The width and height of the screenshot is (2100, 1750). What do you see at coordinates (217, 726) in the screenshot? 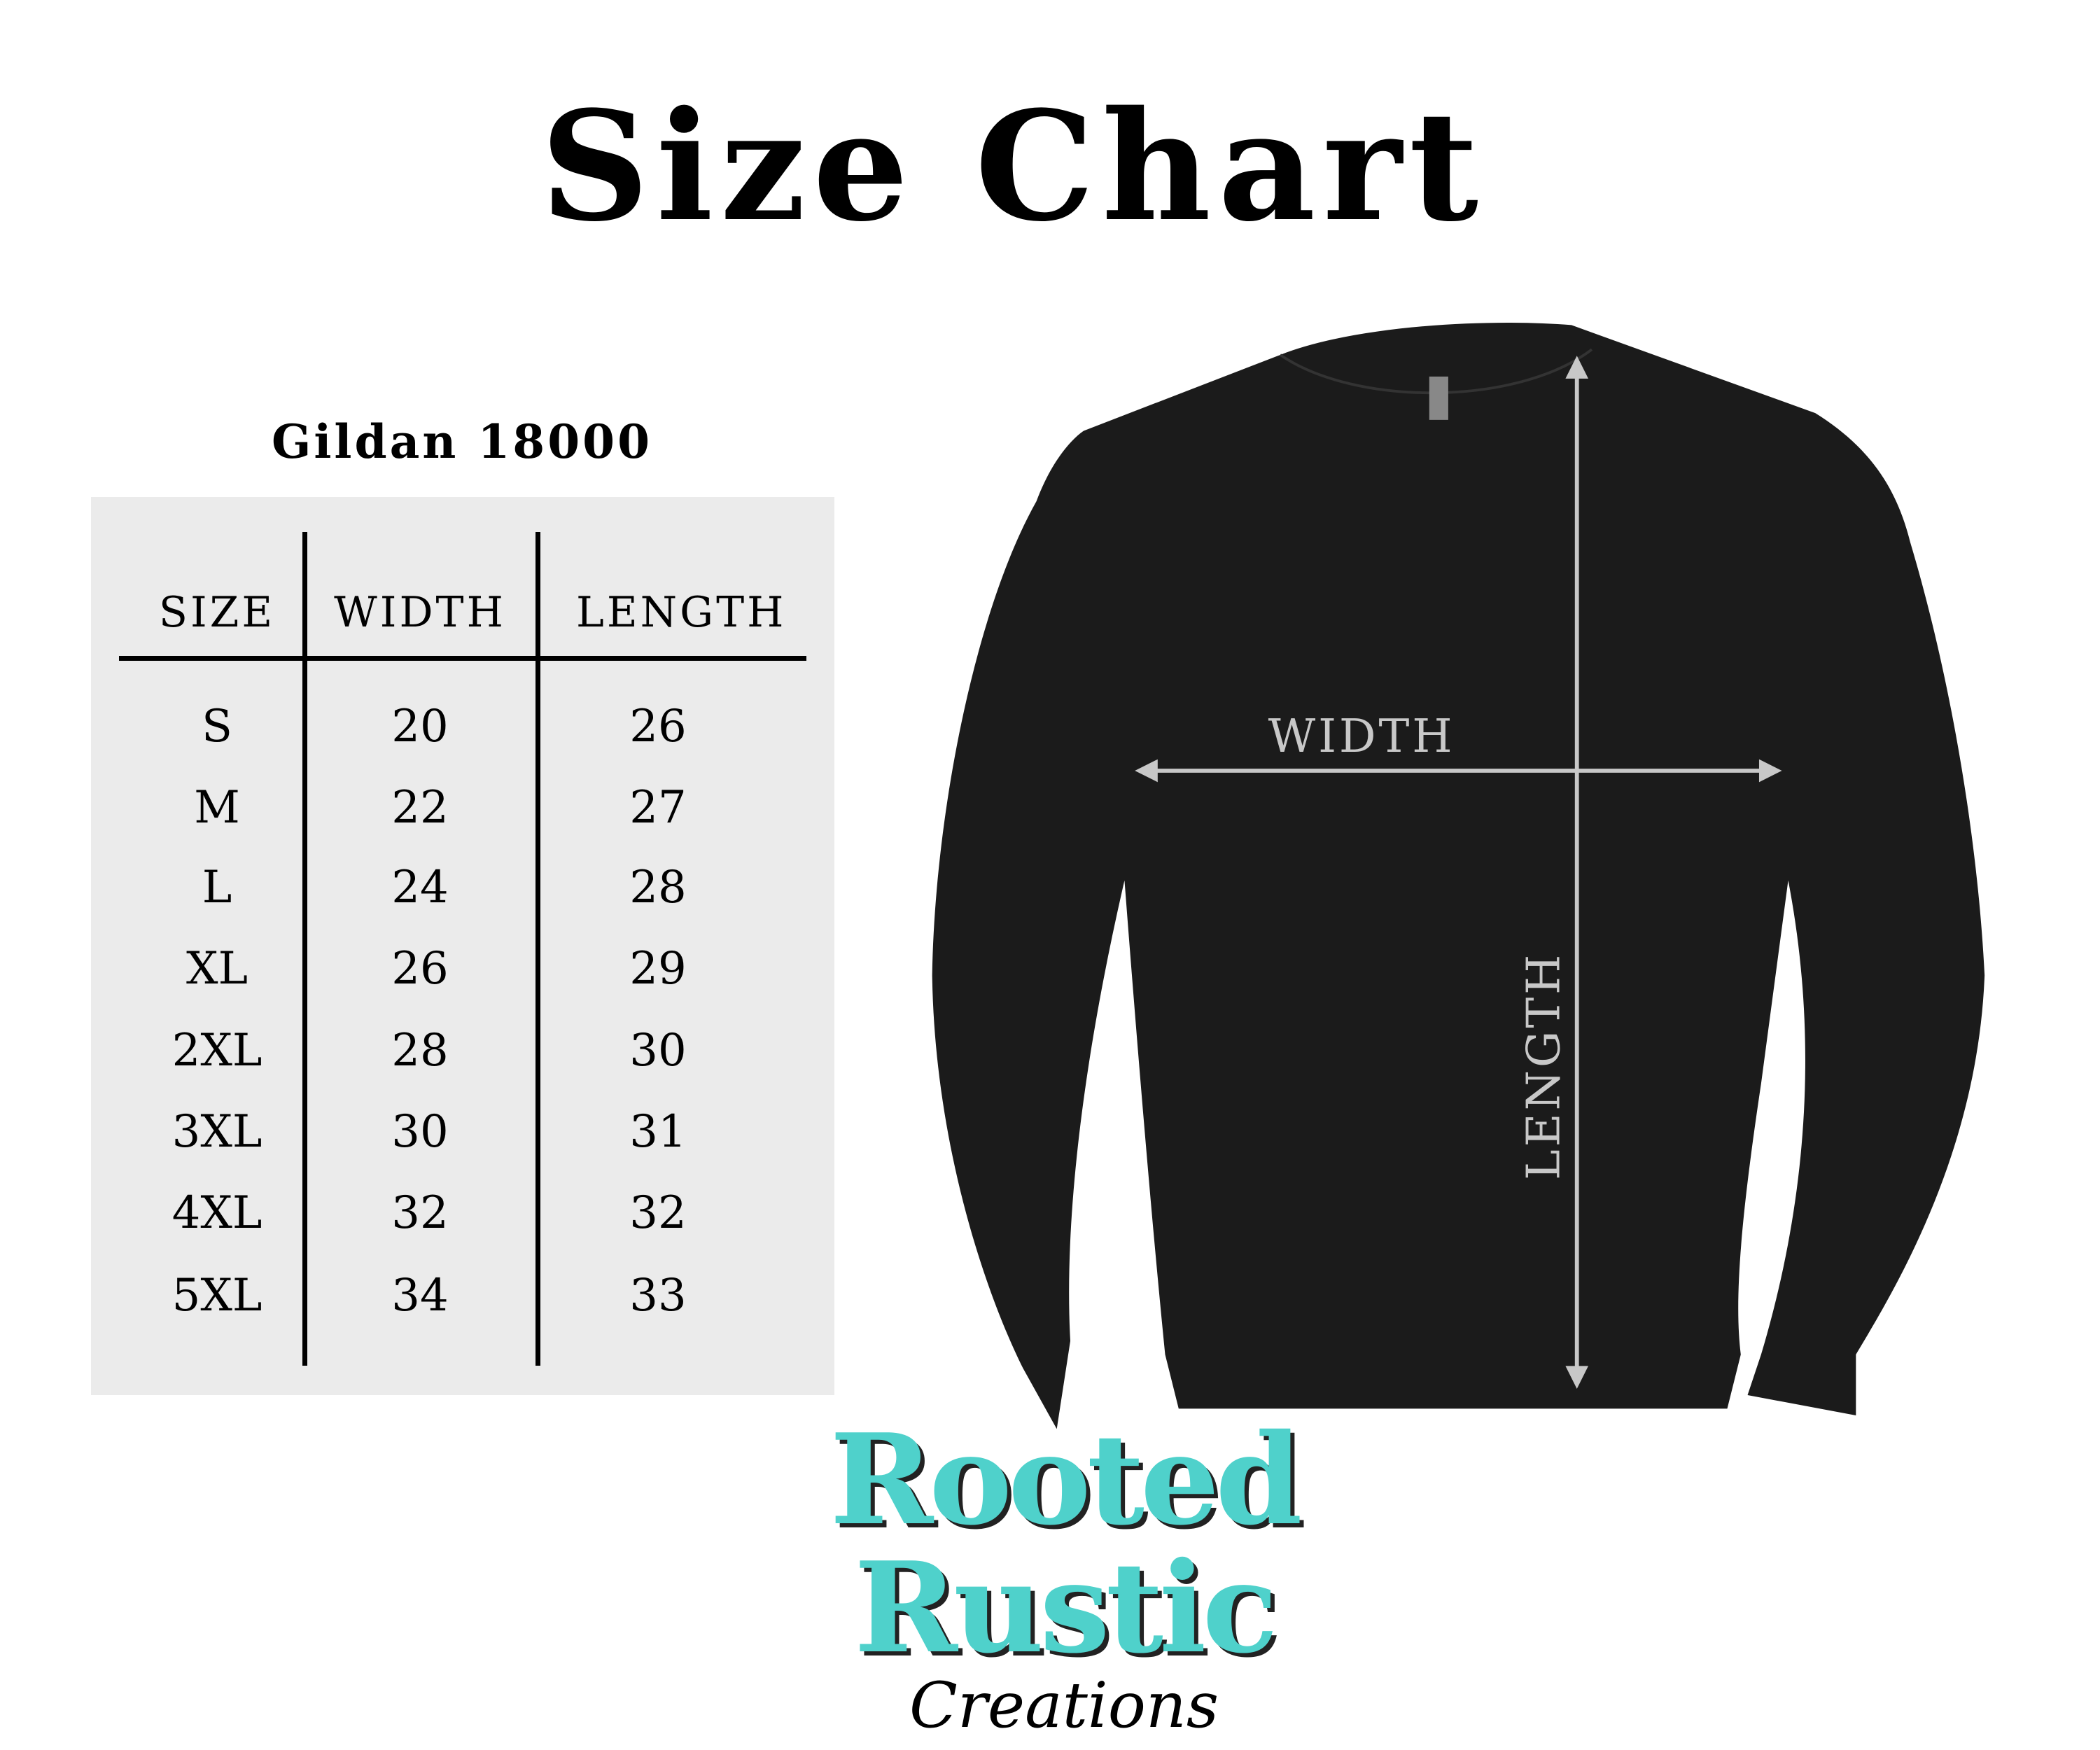
I see `cell-size: S` at bounding box center [217, 726].